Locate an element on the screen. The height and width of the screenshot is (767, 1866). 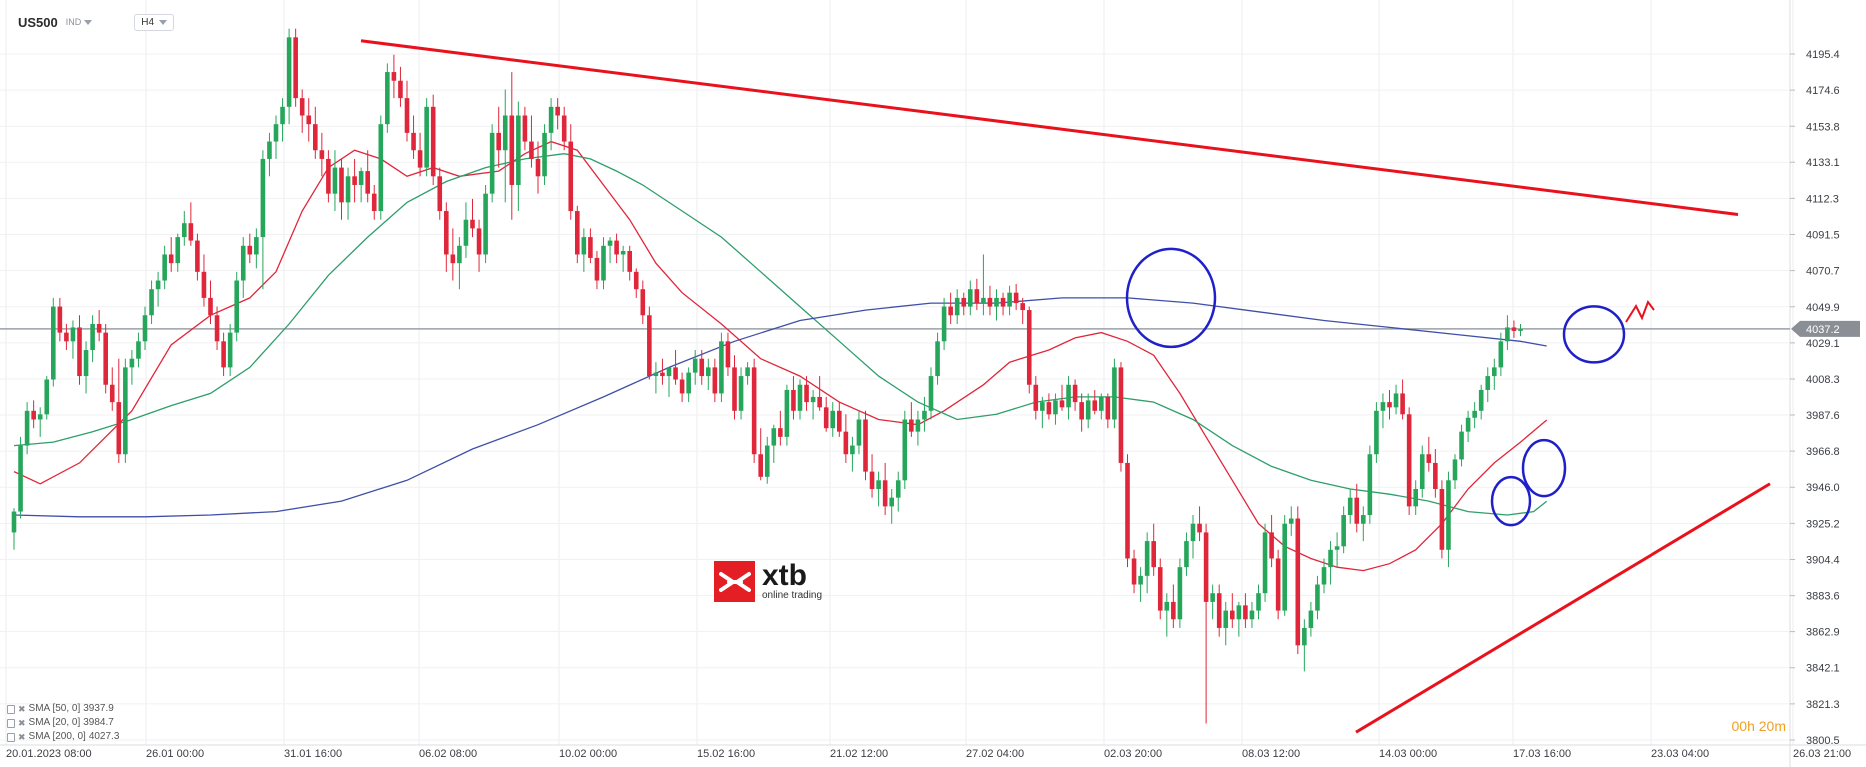
close-icon: ✖ is located at coordinates (22, 709).